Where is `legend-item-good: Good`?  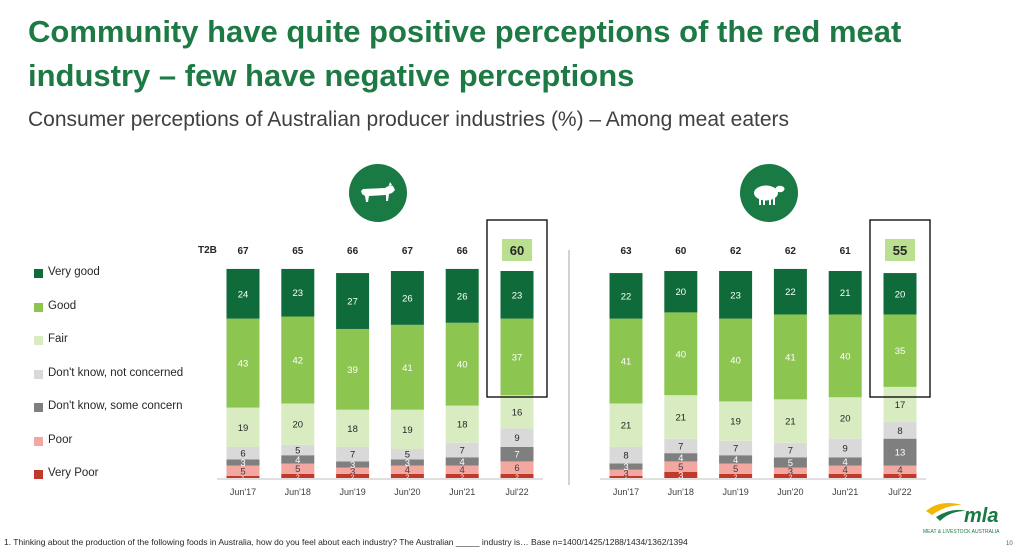
legend-item-good: Good is located at coordinates (134, 308).